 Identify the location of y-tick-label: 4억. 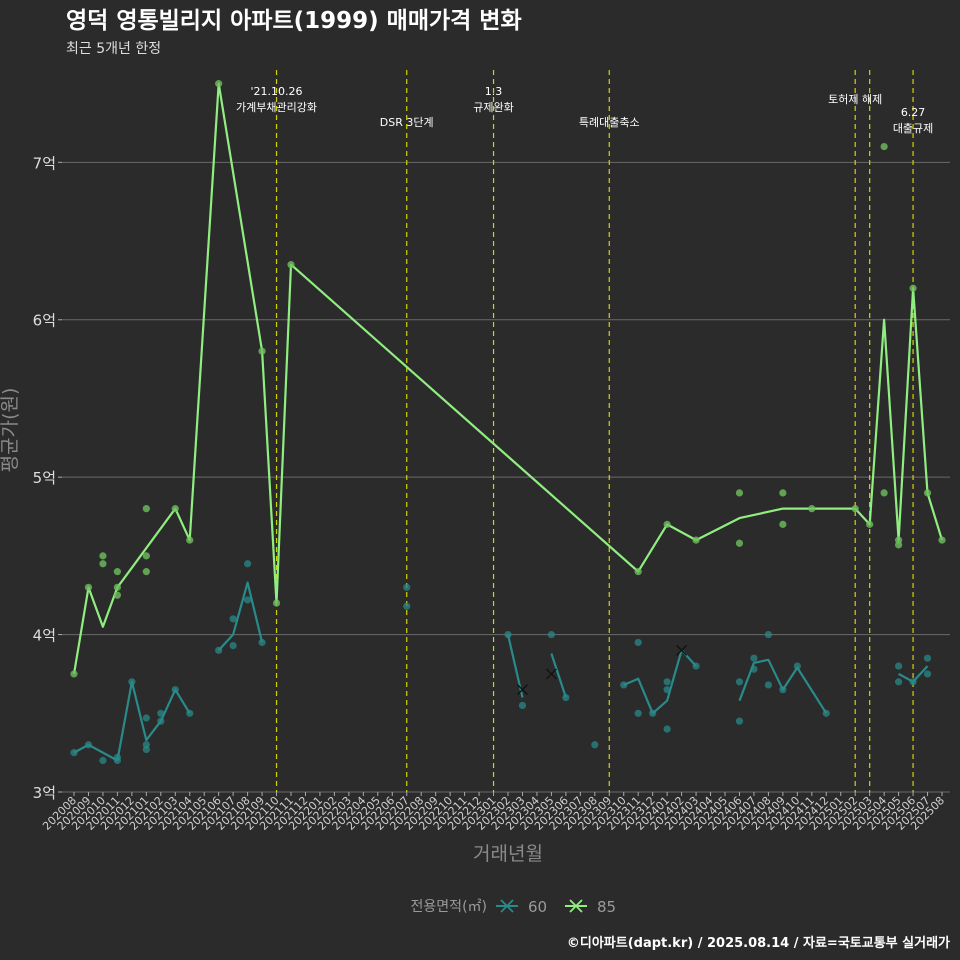
(44, 636).